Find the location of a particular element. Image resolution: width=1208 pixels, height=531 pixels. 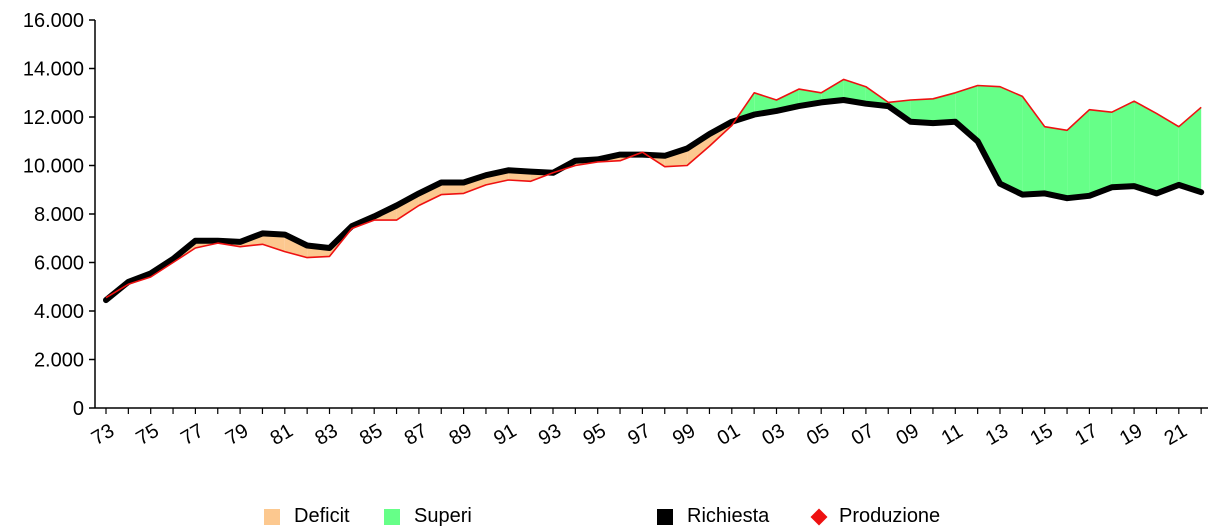

x-tick-label: 19 is located at coordinates (1131, 435).